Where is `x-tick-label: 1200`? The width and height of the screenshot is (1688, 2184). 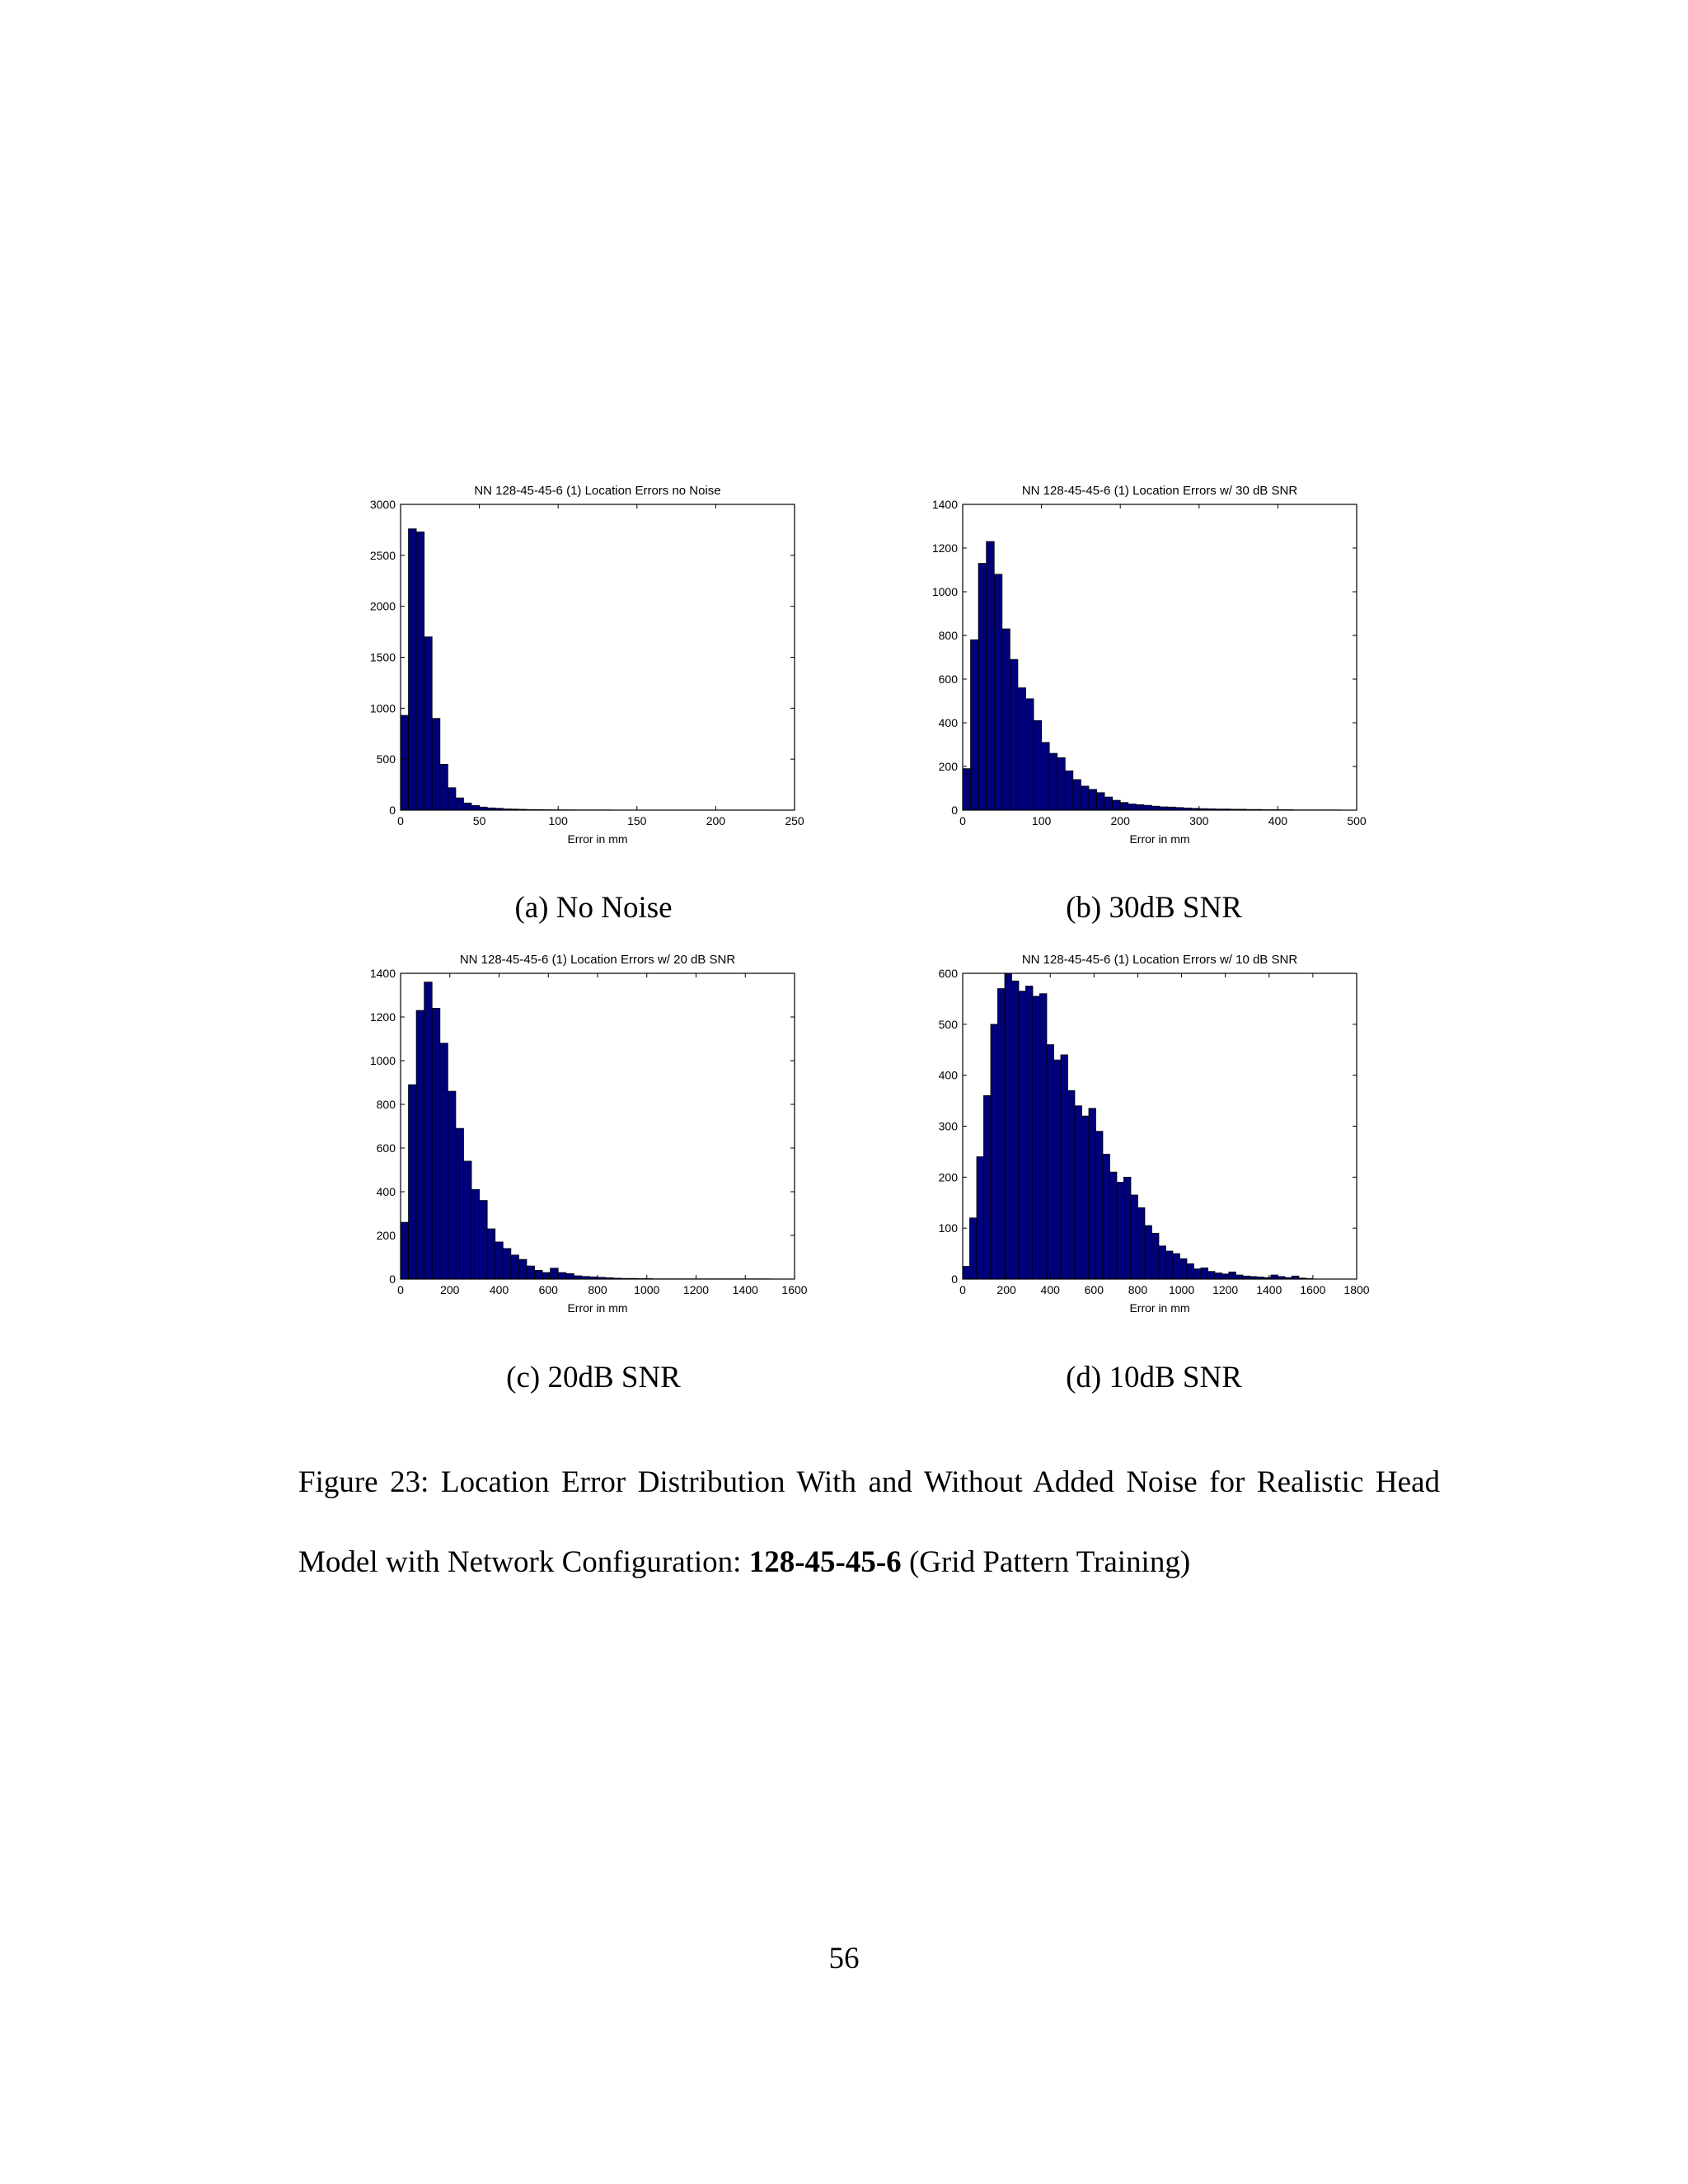
x-tick-label: 1200 is located at coordinates (1225, 1289).